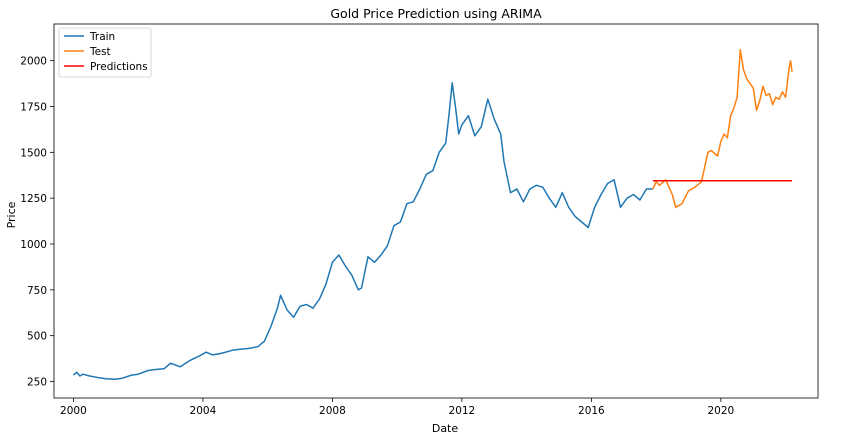  I want to click on x-tick-label: 2016, so click(591, 411).